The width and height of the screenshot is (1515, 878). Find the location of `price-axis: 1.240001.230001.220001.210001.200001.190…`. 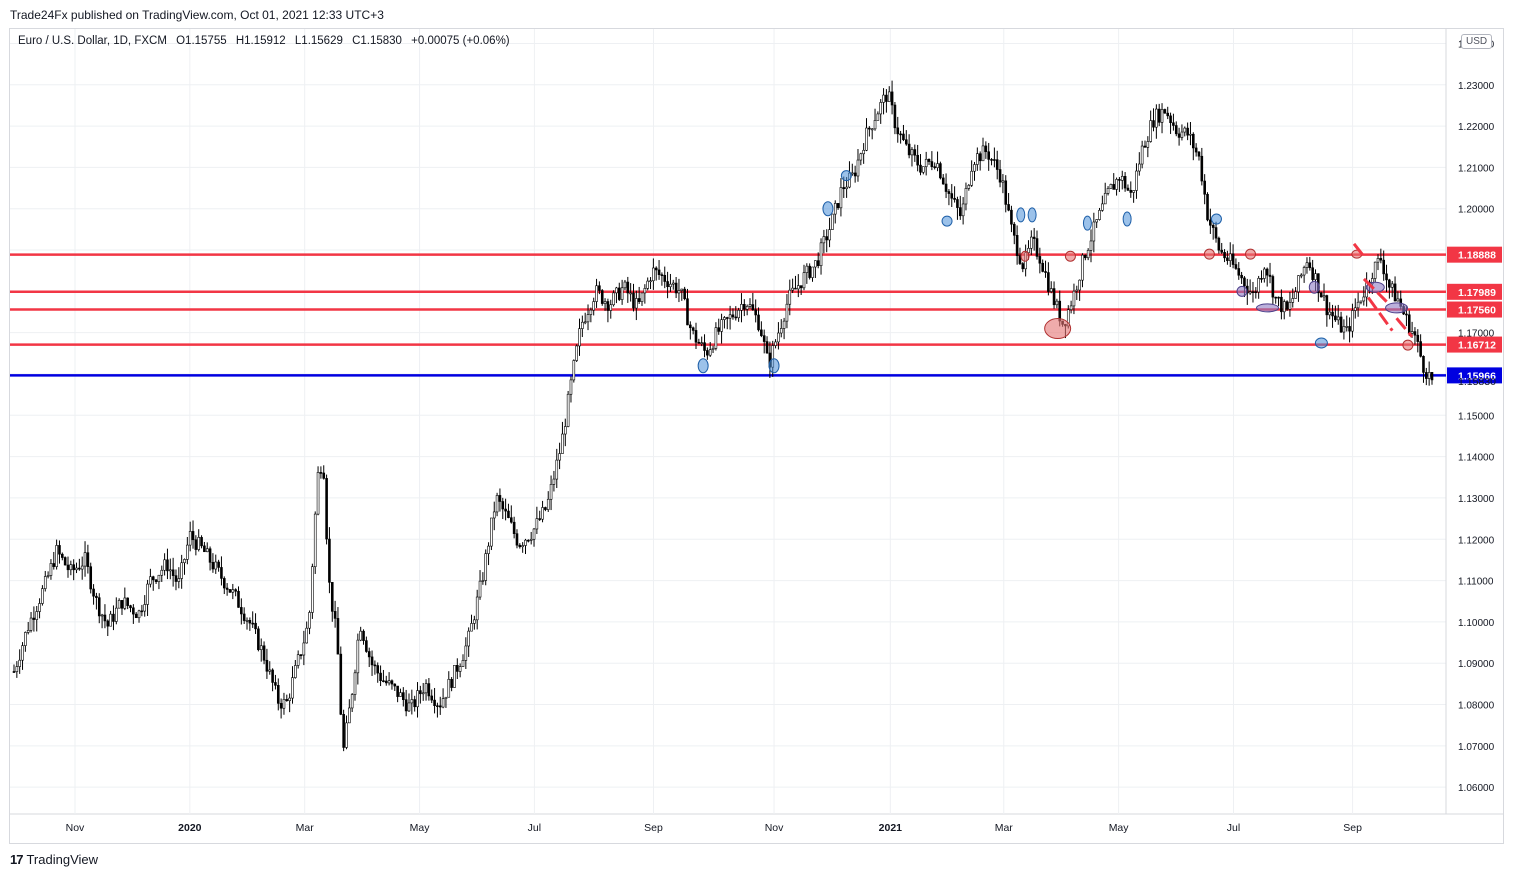

price-axis: 1.240001.230001.220001.210001.200001.190… is located at coordinates (1476, 416).